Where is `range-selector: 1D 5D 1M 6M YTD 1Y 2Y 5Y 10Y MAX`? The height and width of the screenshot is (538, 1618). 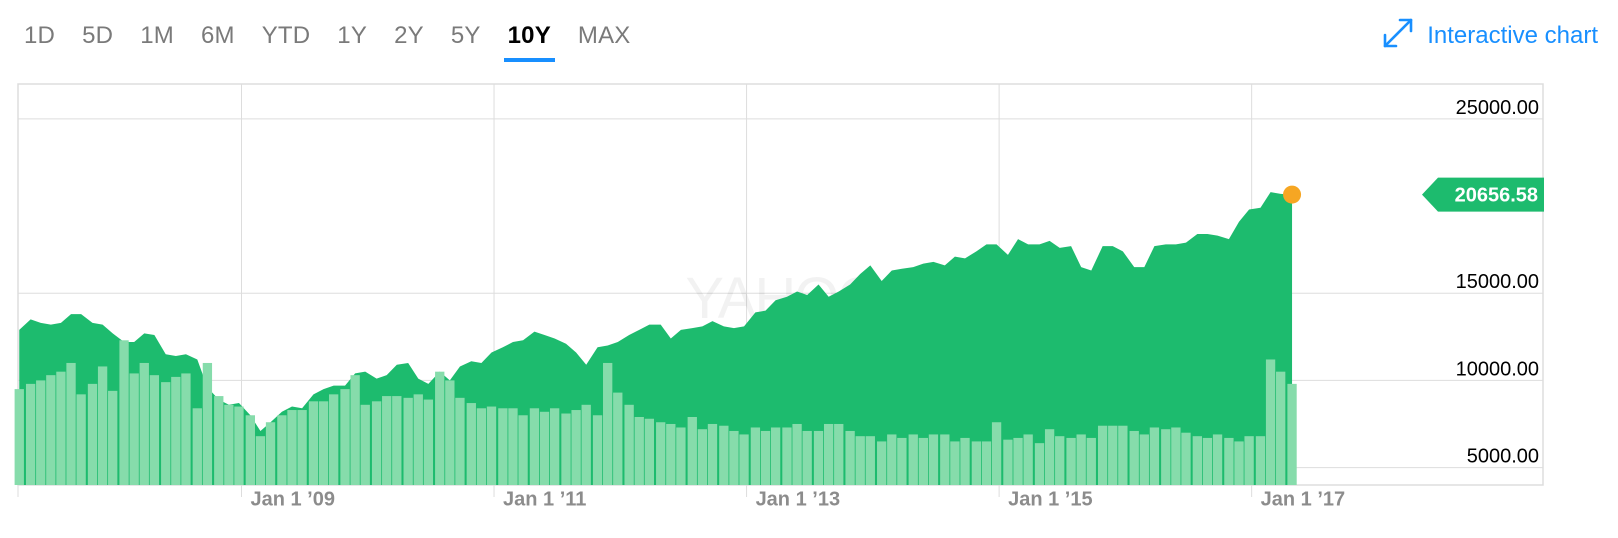
range-selector: 1D 5D 1M 6M YTD 1Y 2Y 5Y 10Y MAX is located at coordinates (337, 42).